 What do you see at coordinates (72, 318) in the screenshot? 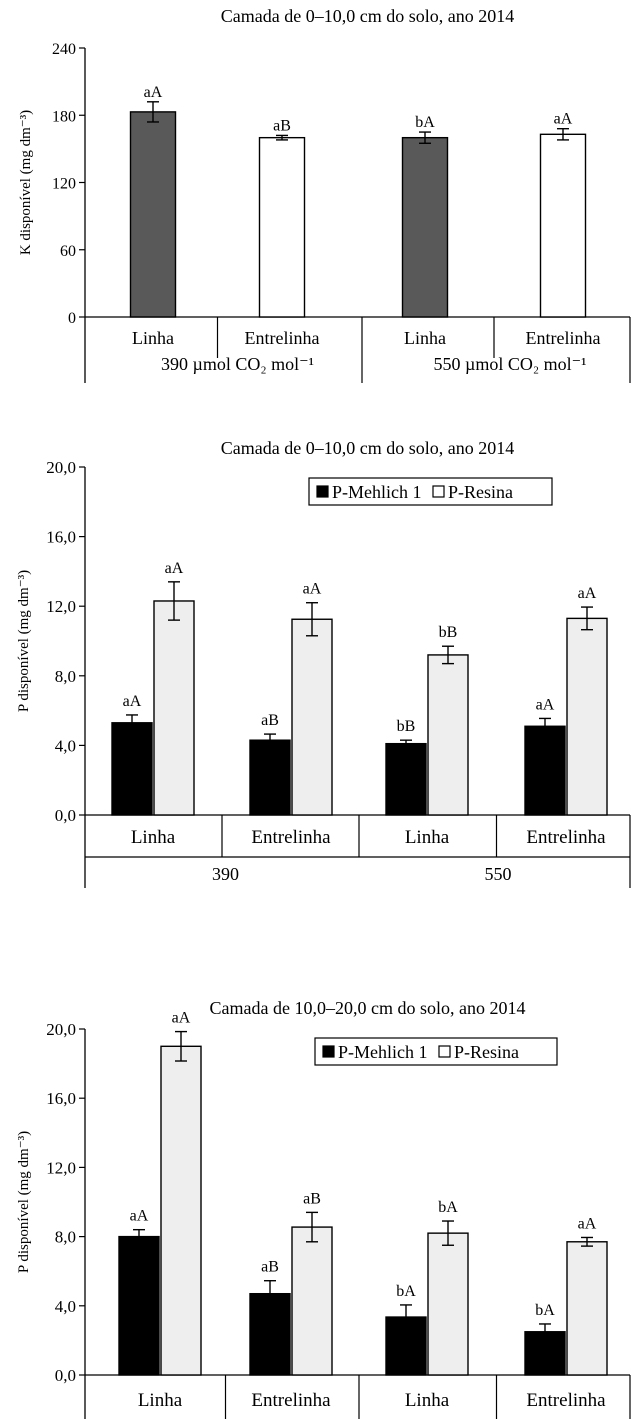
I see `y-tick-label: 0` at bounding box center [72, 318].